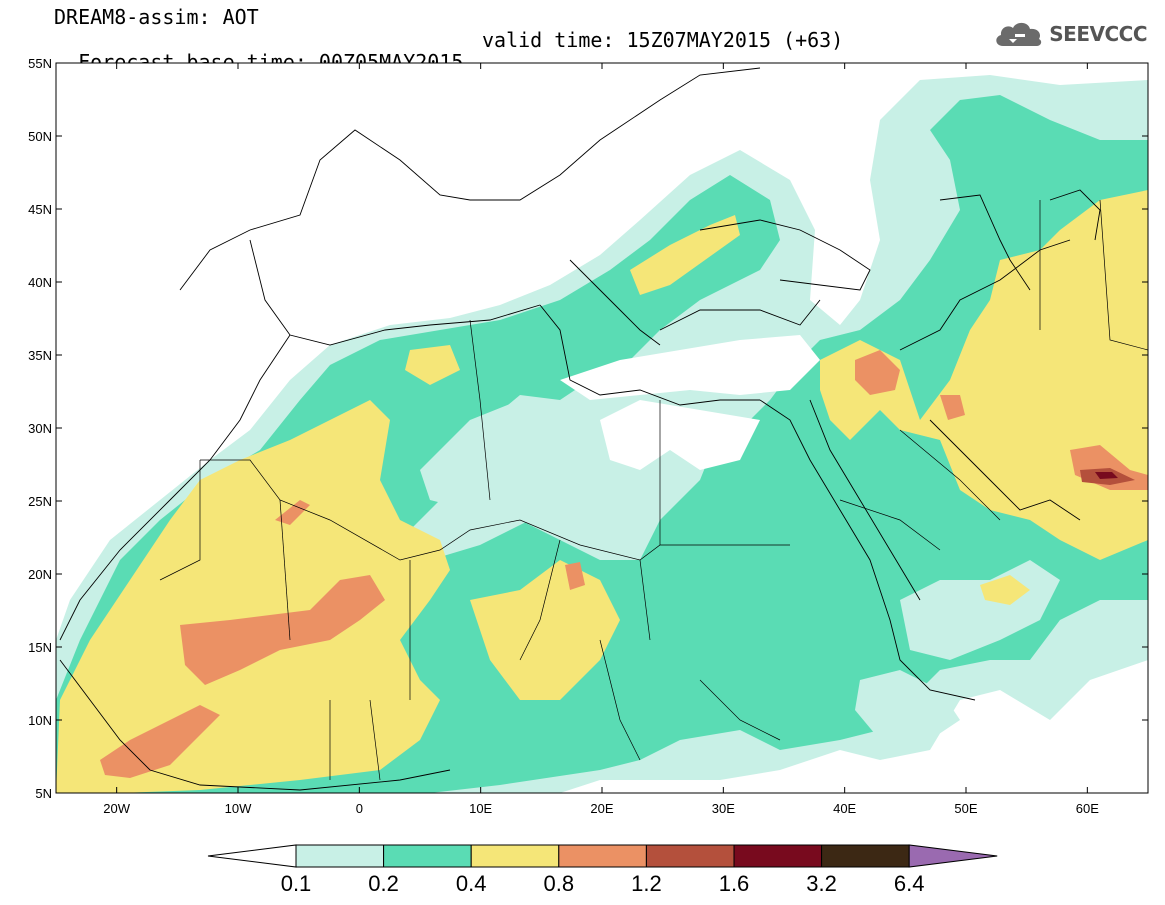 This screenshot has height=905, width=1165. What do you see at coordinates (40, 428) in the screenshot?
I see `lat-tick-label: 30N` at bounding box center [40, 428].